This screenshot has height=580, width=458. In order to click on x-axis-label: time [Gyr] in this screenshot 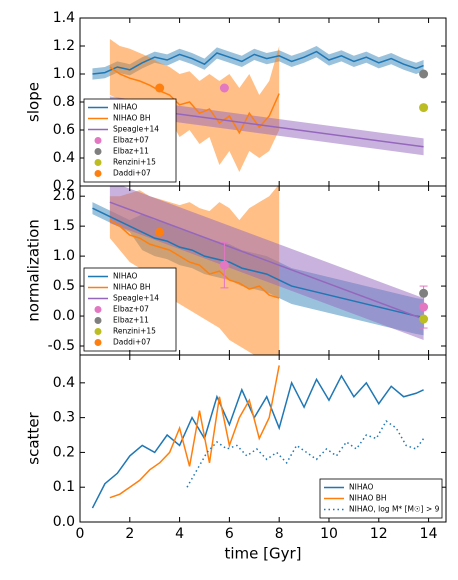, I will do `click(262, 554)`.